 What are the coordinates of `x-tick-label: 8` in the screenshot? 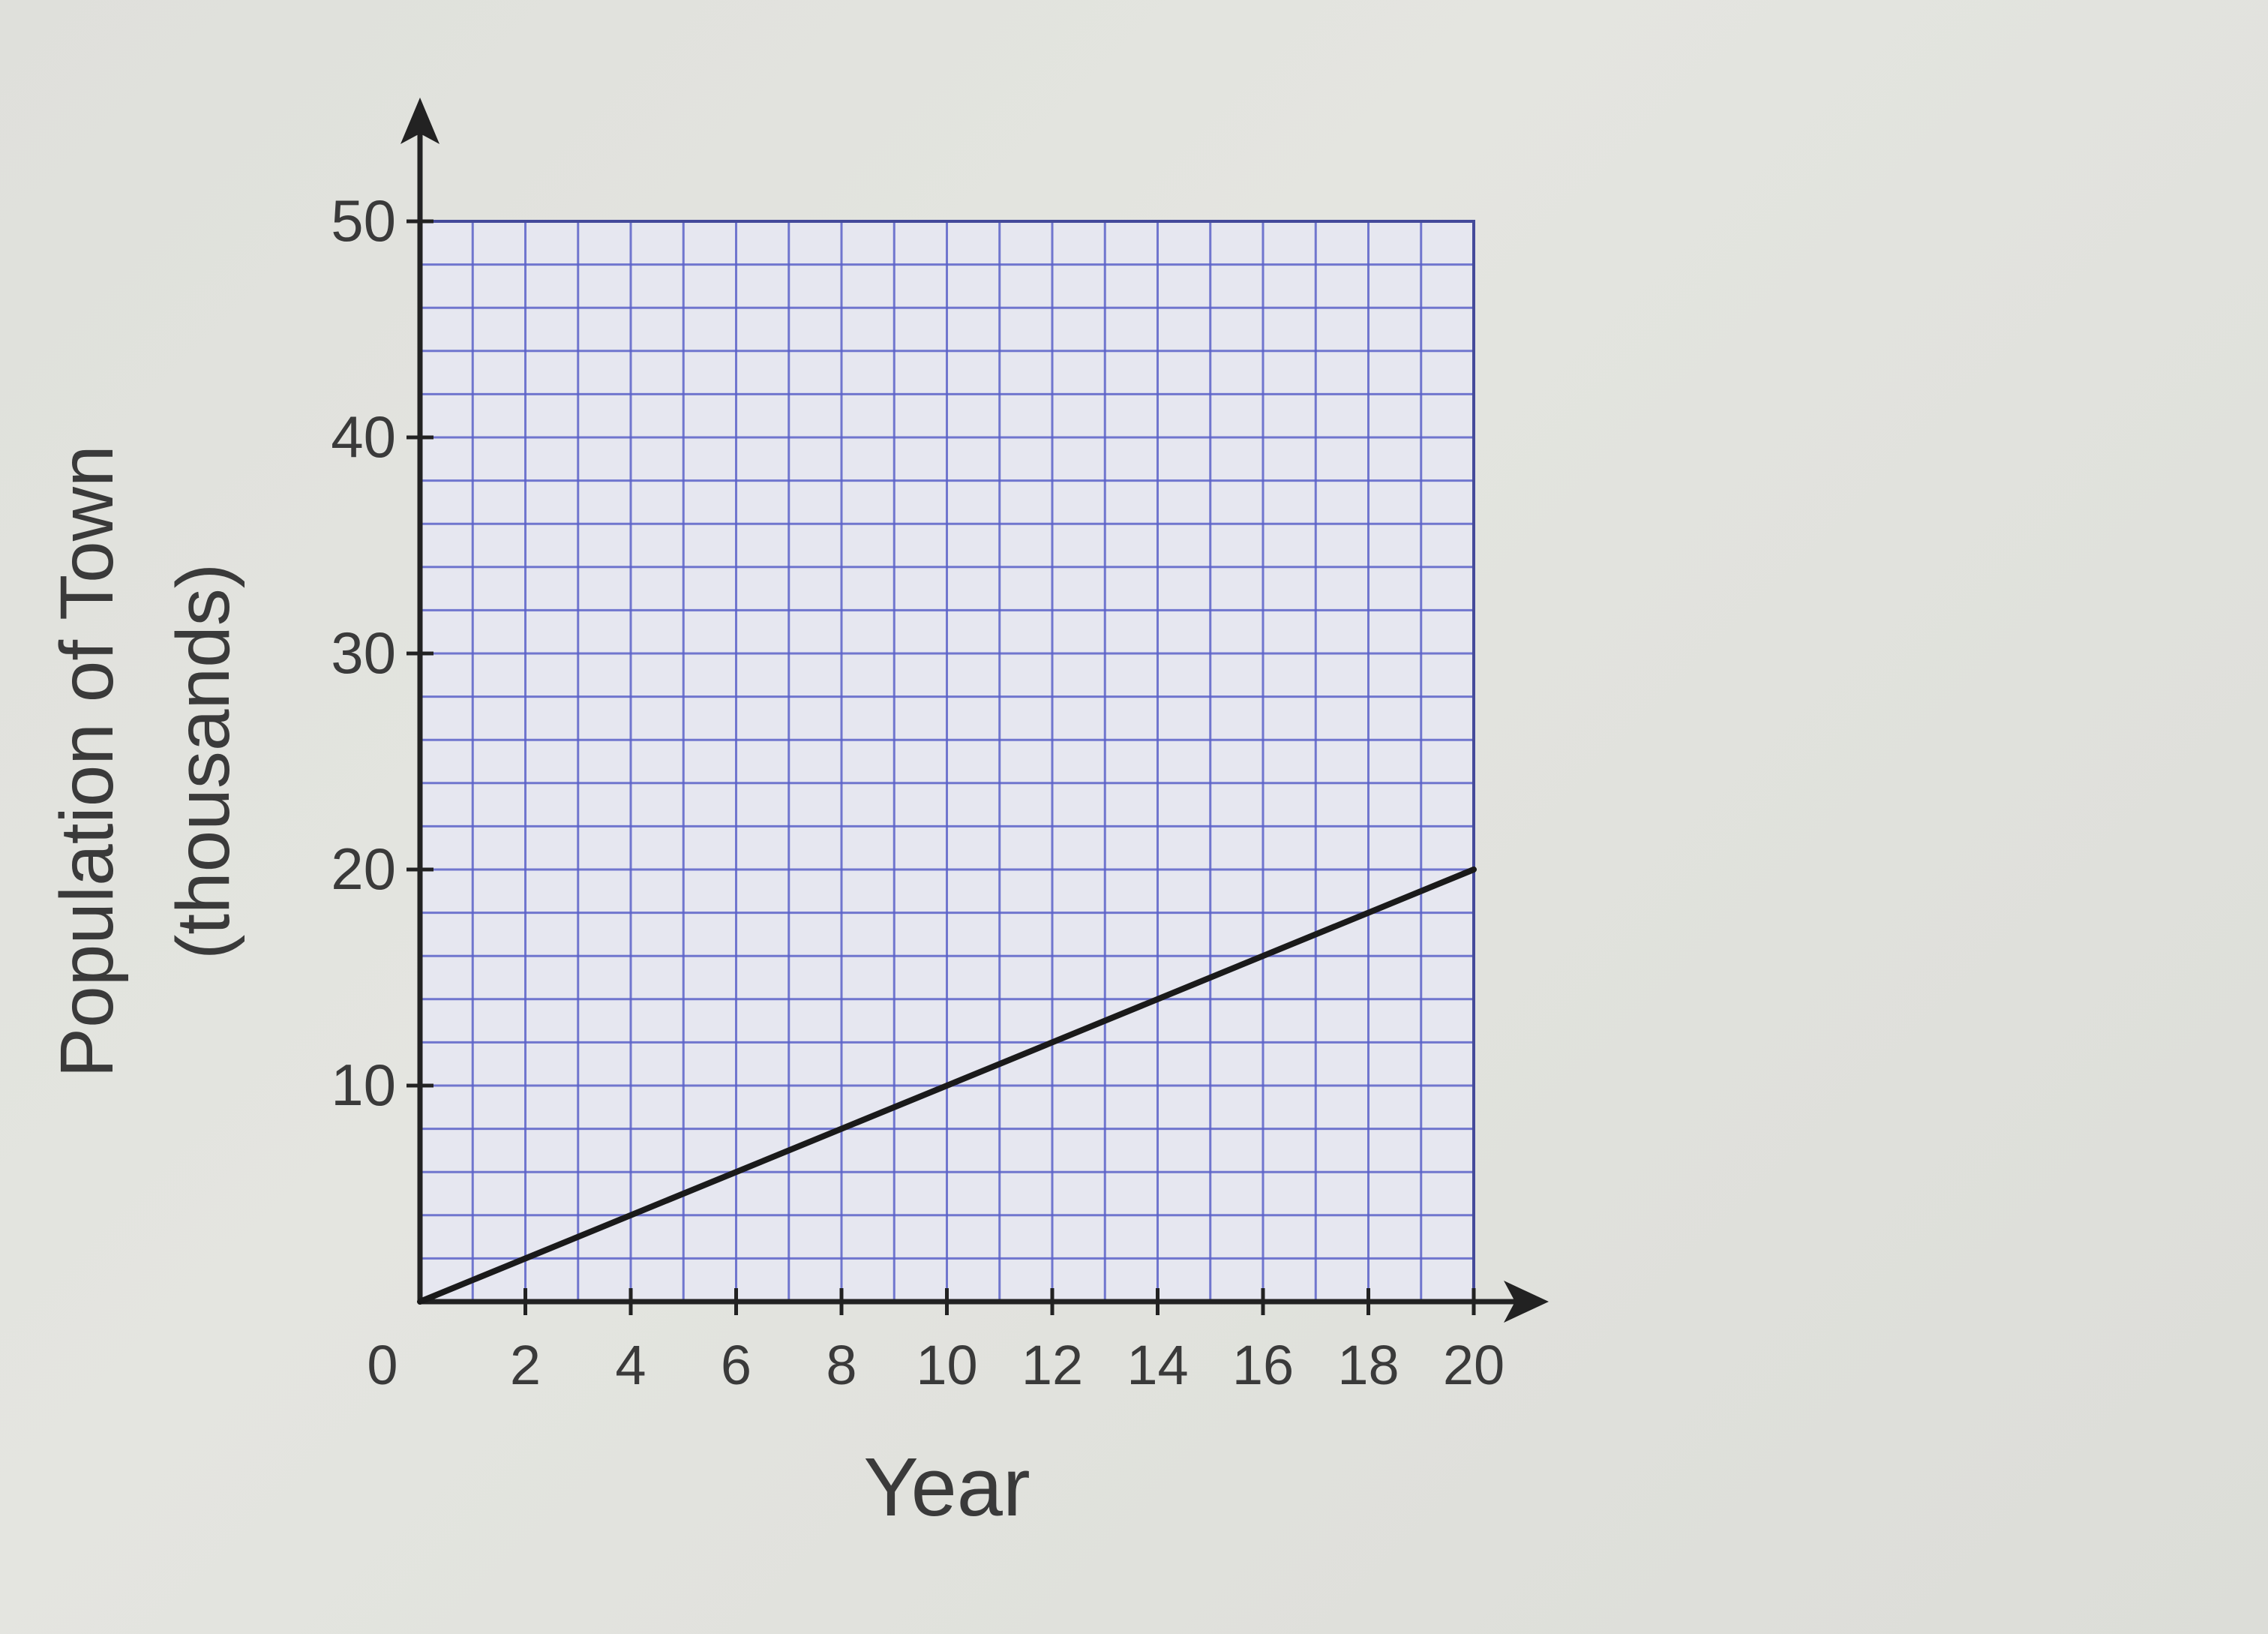 It's located at (841, 1365).